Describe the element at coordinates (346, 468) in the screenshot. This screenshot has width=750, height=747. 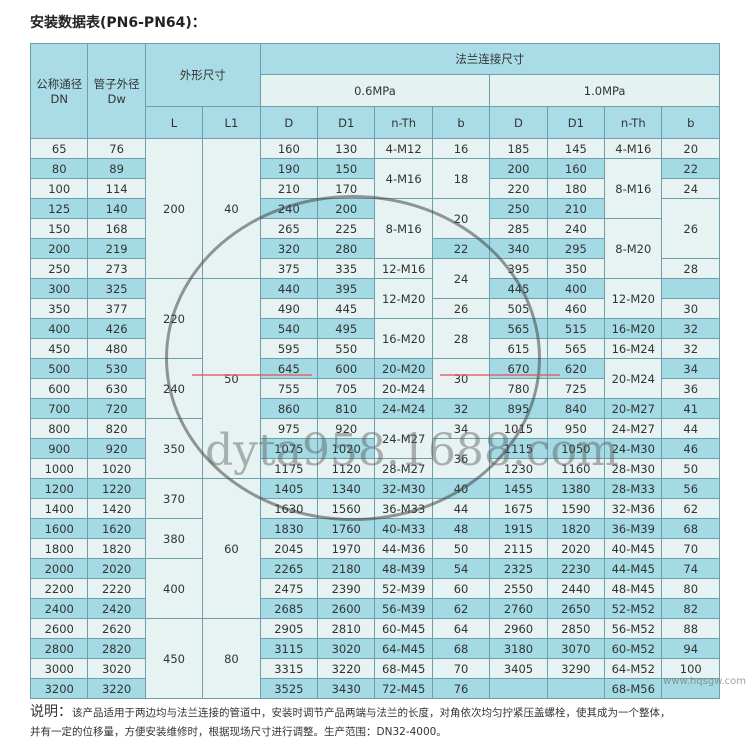
I see `cell-d1-06: 1120` at that location.